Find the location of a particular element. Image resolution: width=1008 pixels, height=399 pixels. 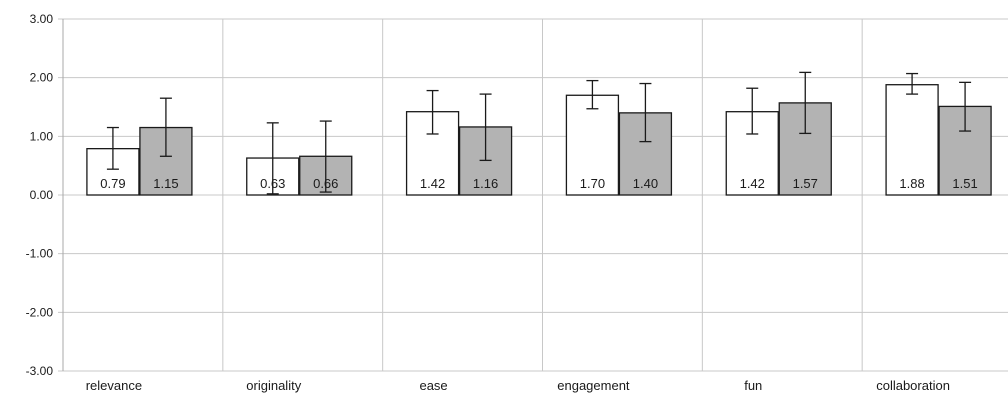

category-label: collaboration is located at coordinates (913, 385).